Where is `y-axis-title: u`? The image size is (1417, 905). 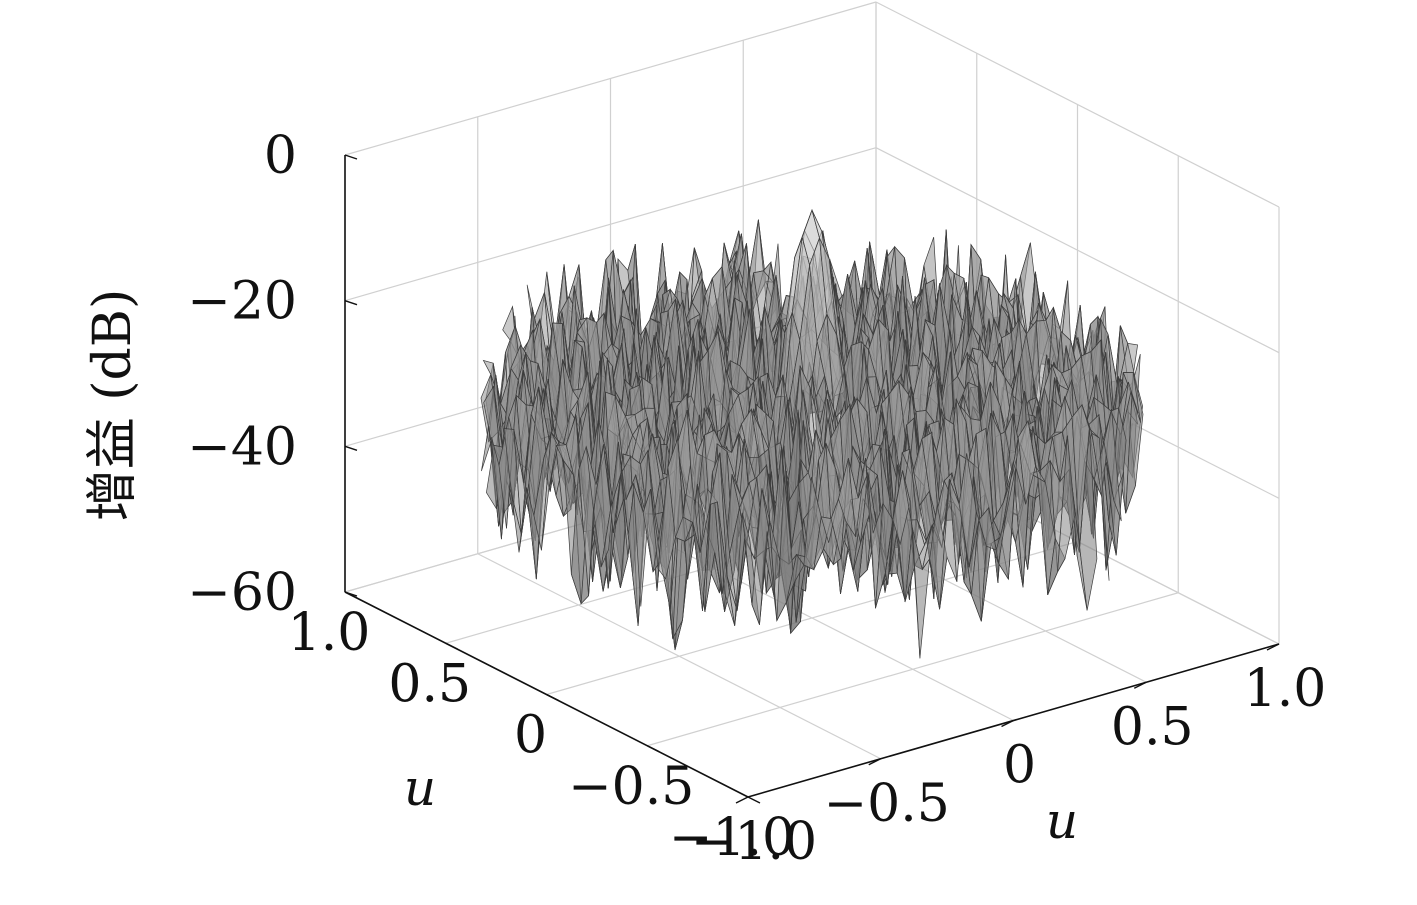 y-axis-title: u is located at coordinates (420, 788).